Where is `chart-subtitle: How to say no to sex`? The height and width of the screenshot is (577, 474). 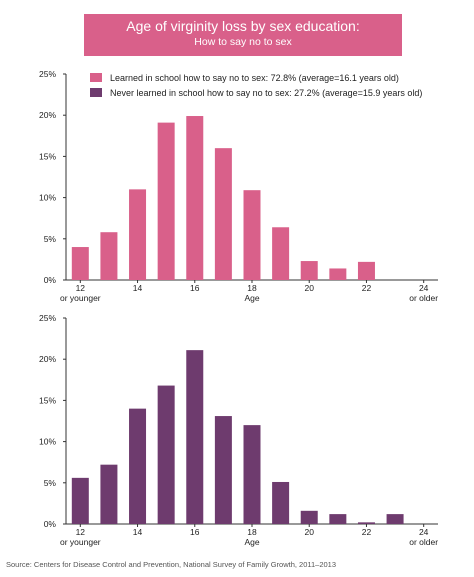
chart-subtitle: How to say no to sex is located at coordinates (243, 42).